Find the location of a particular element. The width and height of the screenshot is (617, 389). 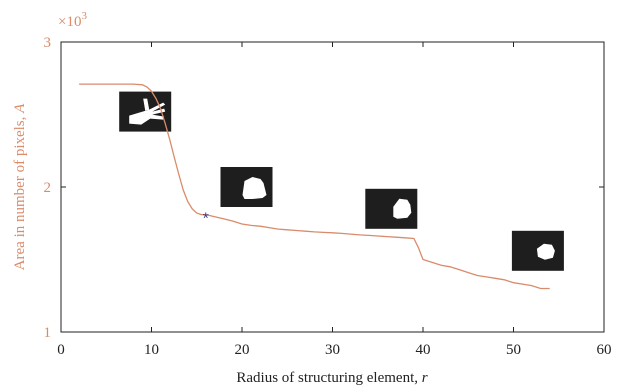

inset-full-hand is located at coordinates (145, 111).